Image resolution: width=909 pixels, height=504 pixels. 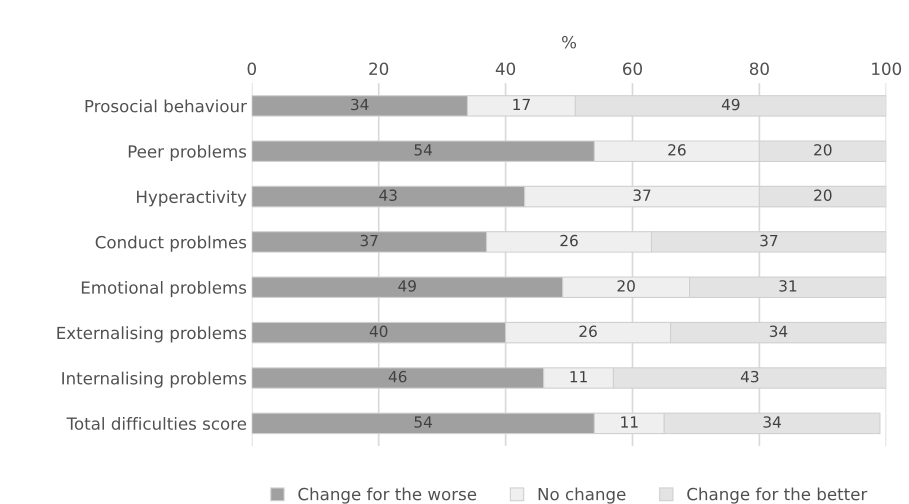 What do you see at coordinates (191, 198) in the screenshot?
I see `y-tick-label: Hyperactivity` at bounding box center [191, 198].